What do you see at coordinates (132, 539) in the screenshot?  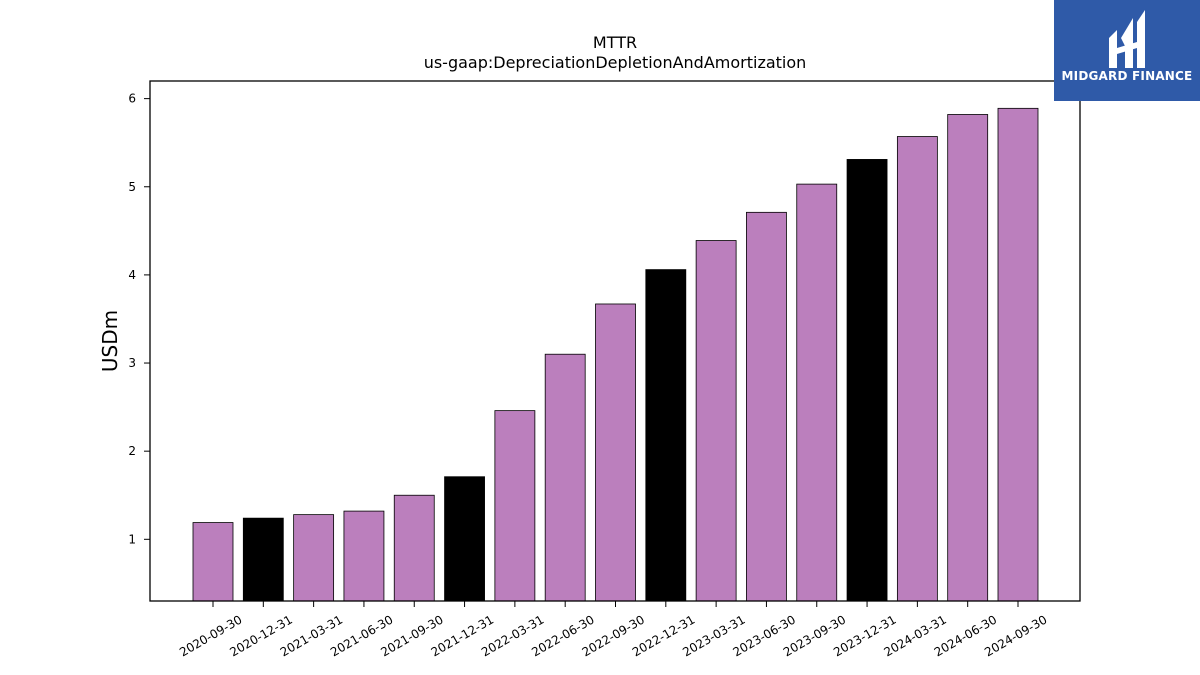 I see `y-tick-label: 1` at bounding box center [132, 539].